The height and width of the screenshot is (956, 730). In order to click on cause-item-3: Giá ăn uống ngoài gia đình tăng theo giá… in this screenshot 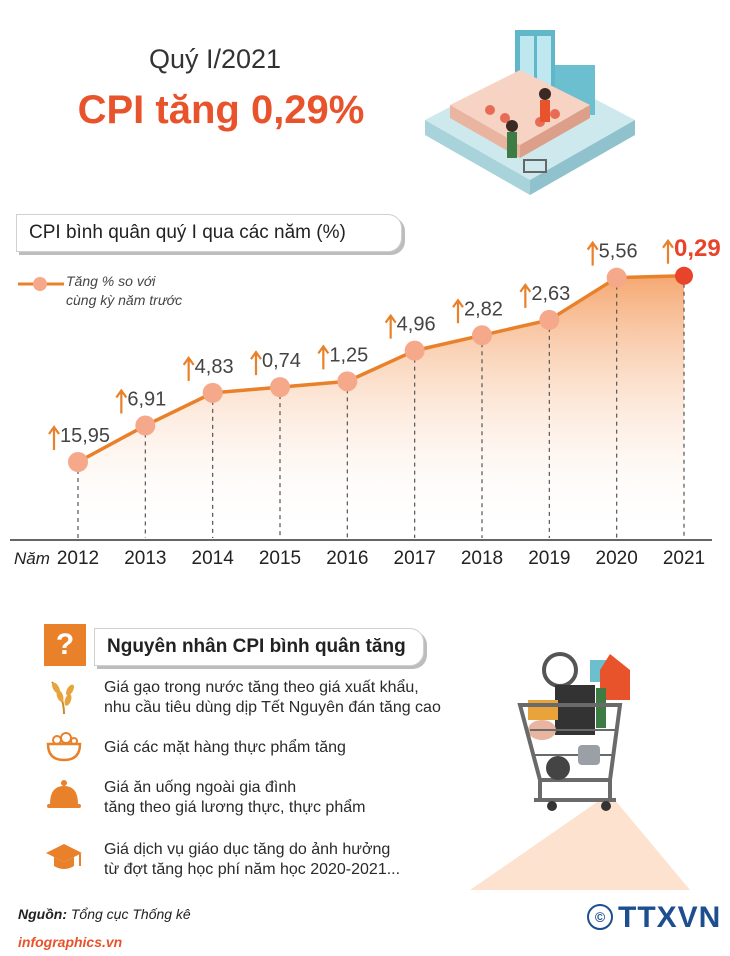, I will do `click(284, 798)`.